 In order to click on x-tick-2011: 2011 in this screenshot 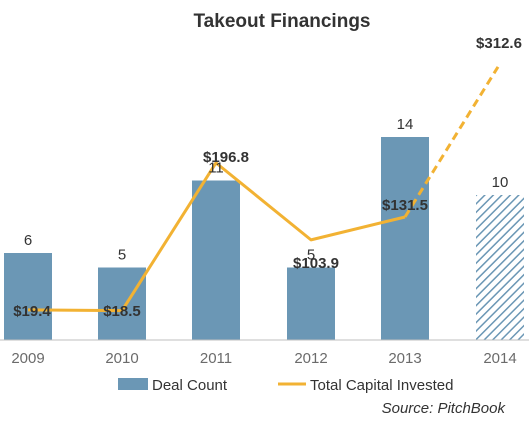, I will do `click(216, 358)`.